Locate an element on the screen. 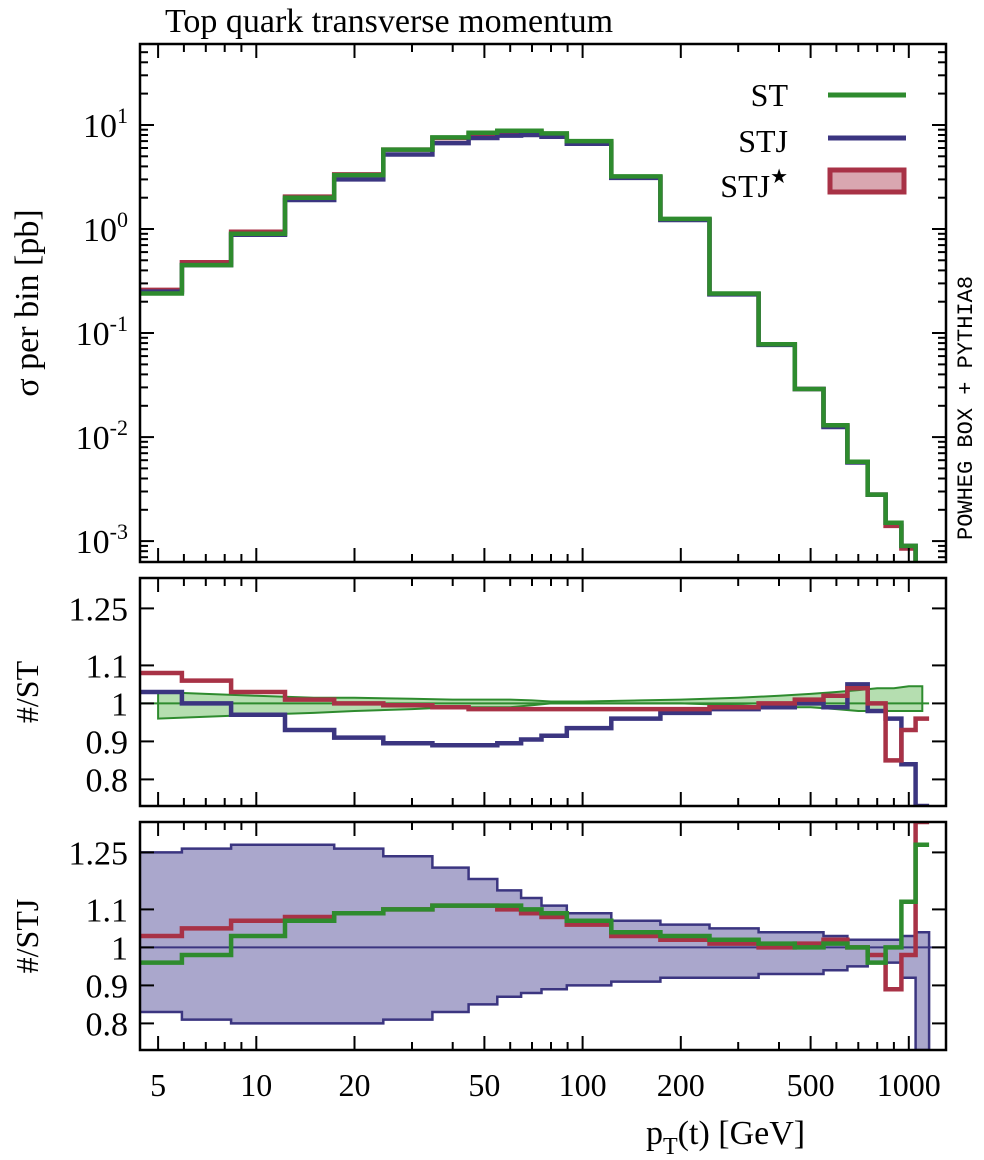 Image resolution: width=984 pixels, height=1160 pixels. bot-y-tick-label: 1.25 is located at coordinates (99, 853).